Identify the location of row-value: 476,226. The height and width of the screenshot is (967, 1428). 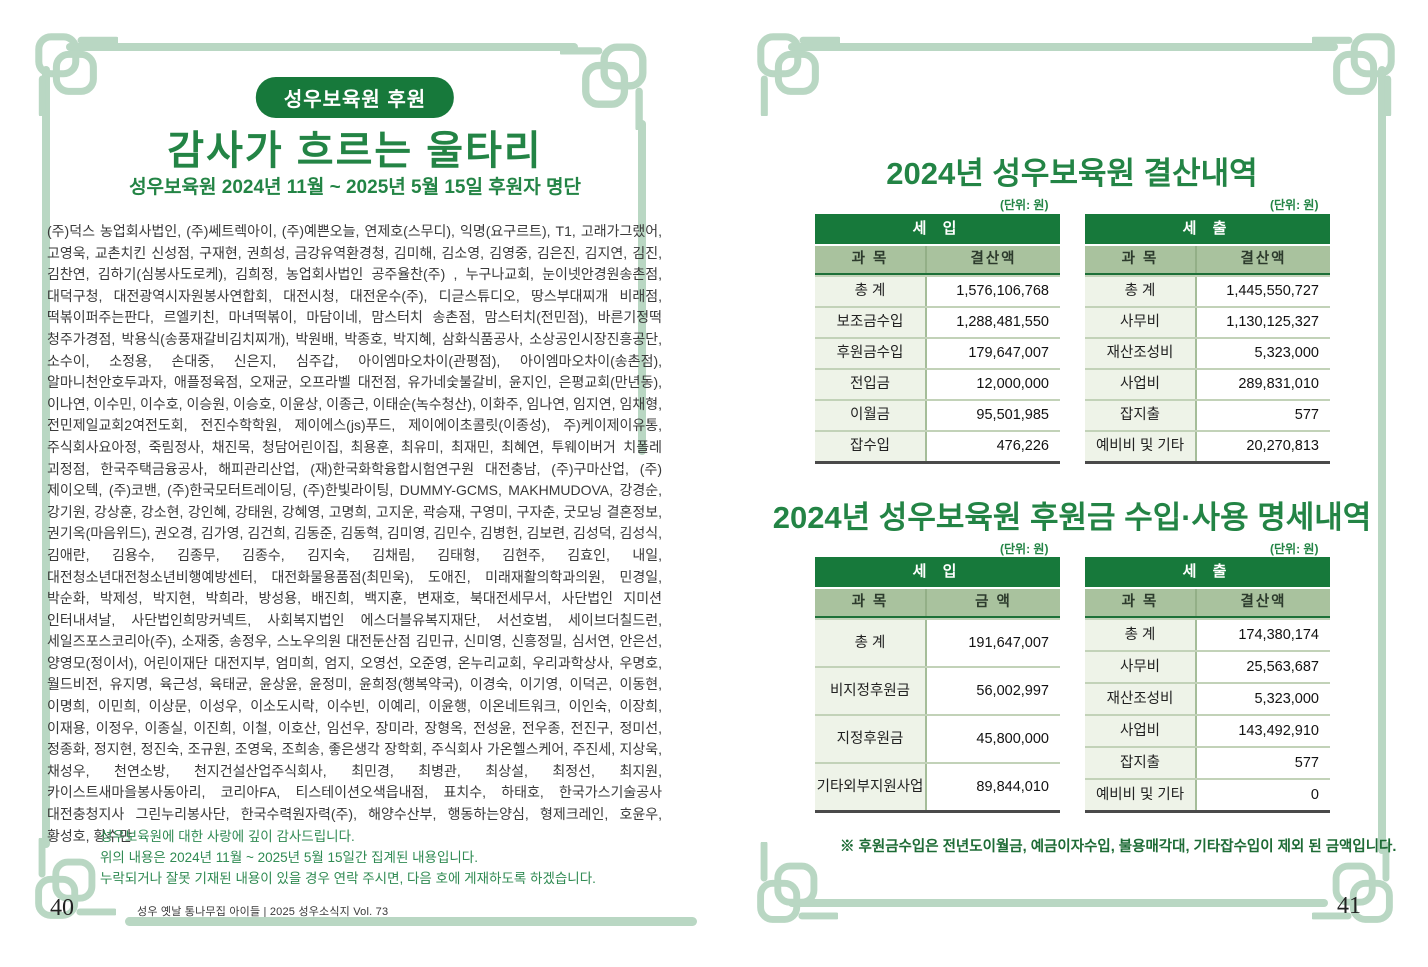
(993, 446).